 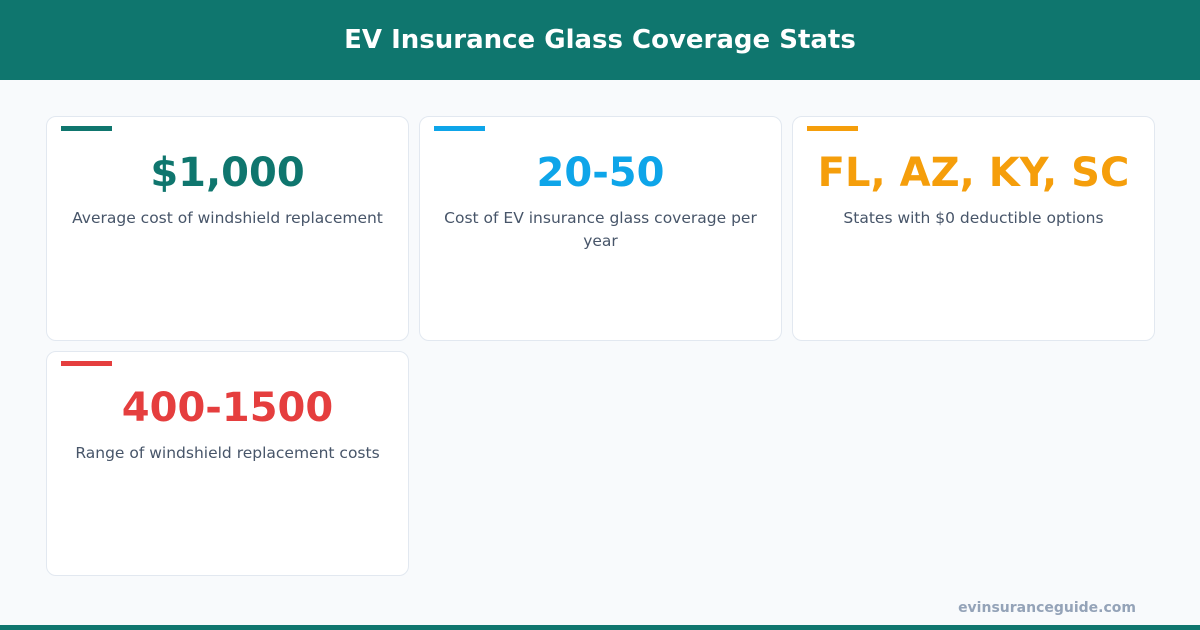 I want to click on page-title: EV Insurance Glass Coverage Stats, so click(x=600, y=40).